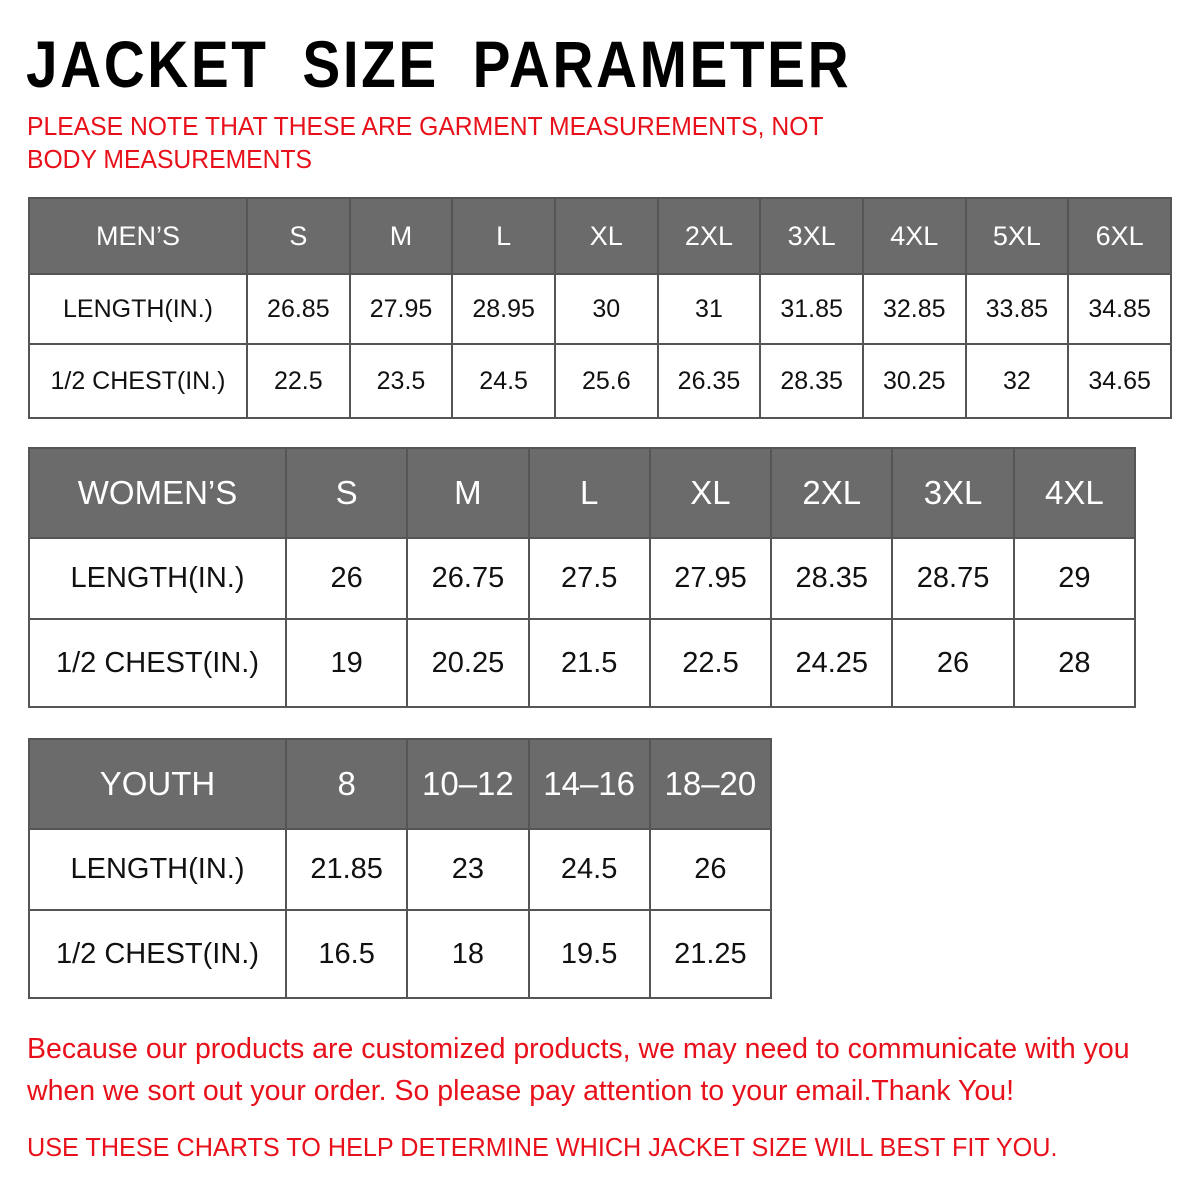 The height and width of the screenshot is (1200, 1200). I want to click on measurement-cell: 23.5, so click(401, 381).